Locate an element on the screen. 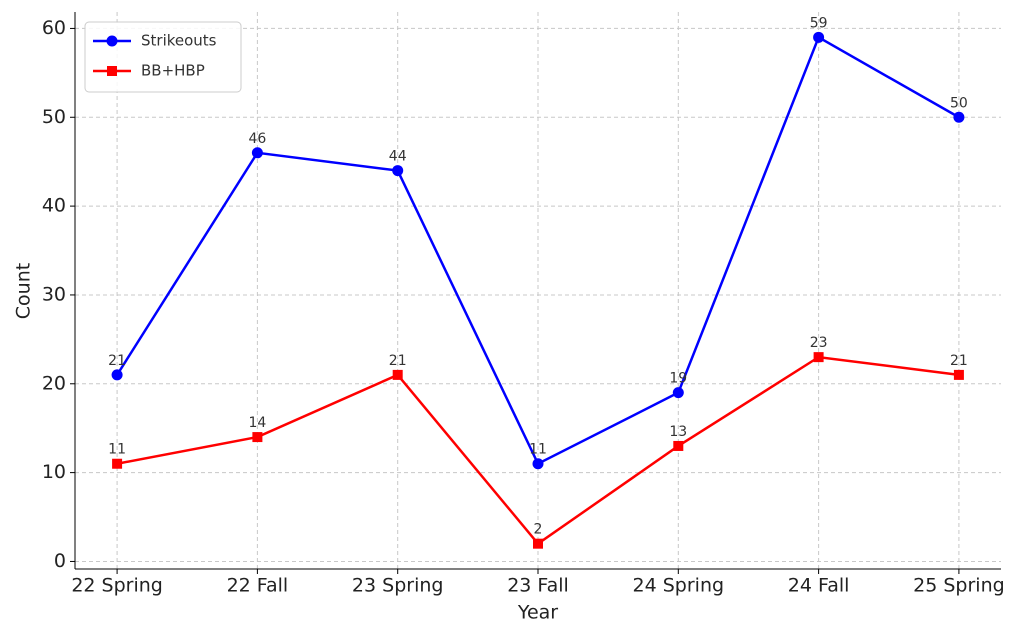 The image size is (1024, 639). y-tick-label: 10 is located at coordinates (54, 472).